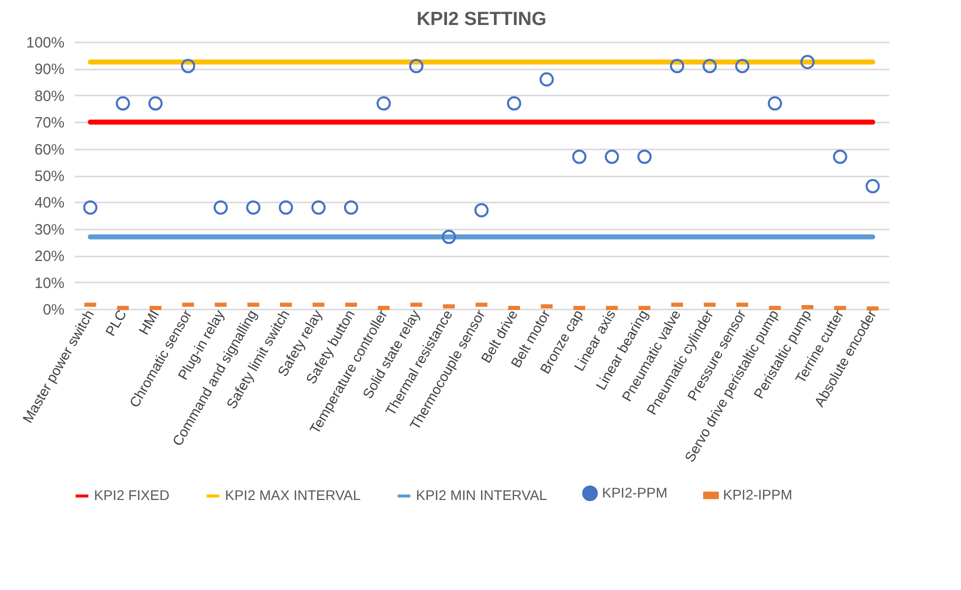 This screenshot has width=961, height=590. What do you see at coordinates (481, 19) in the screenshot?
I see `chart-title: KPI2 SETTING` at bounding box center [481, 19].